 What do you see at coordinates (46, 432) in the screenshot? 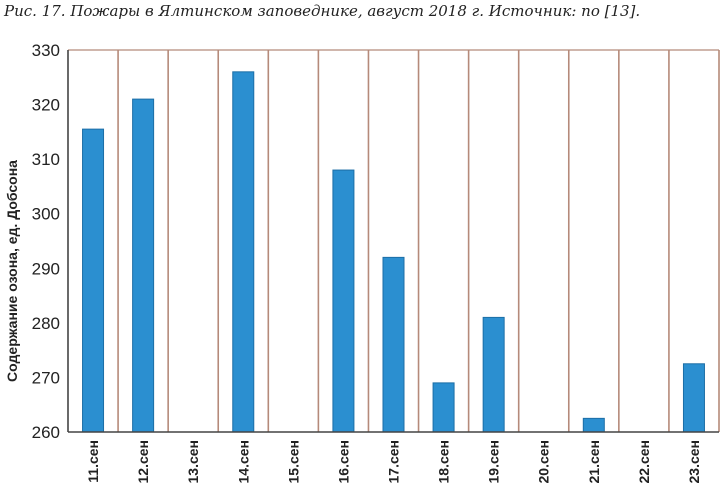
I see `y-tick-label: 260` at bounding box center [46, 432].